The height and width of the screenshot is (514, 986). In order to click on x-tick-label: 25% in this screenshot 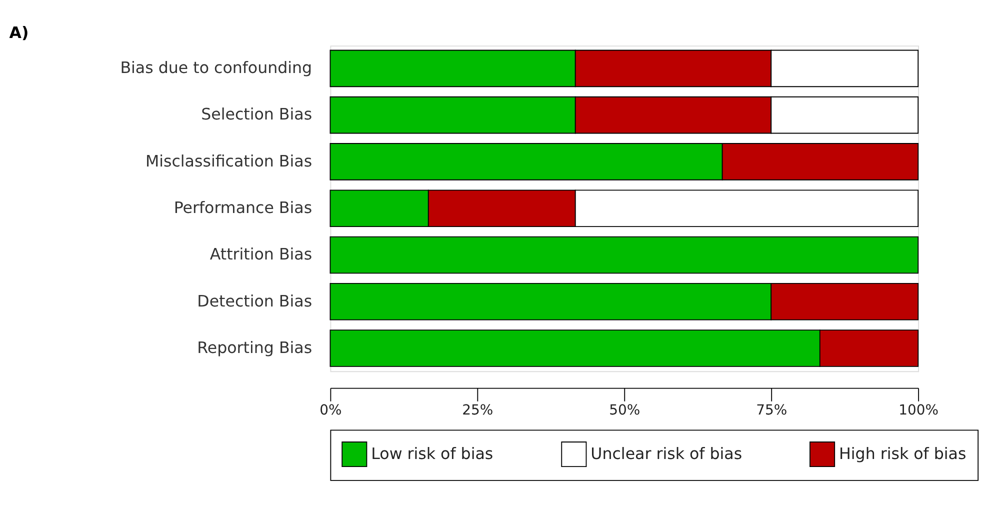, I will do `click(478, 410)`.